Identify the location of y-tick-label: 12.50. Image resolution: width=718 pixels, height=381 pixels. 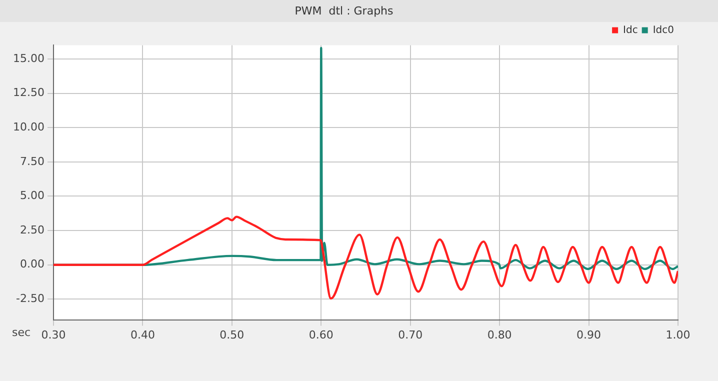
(28, 93).